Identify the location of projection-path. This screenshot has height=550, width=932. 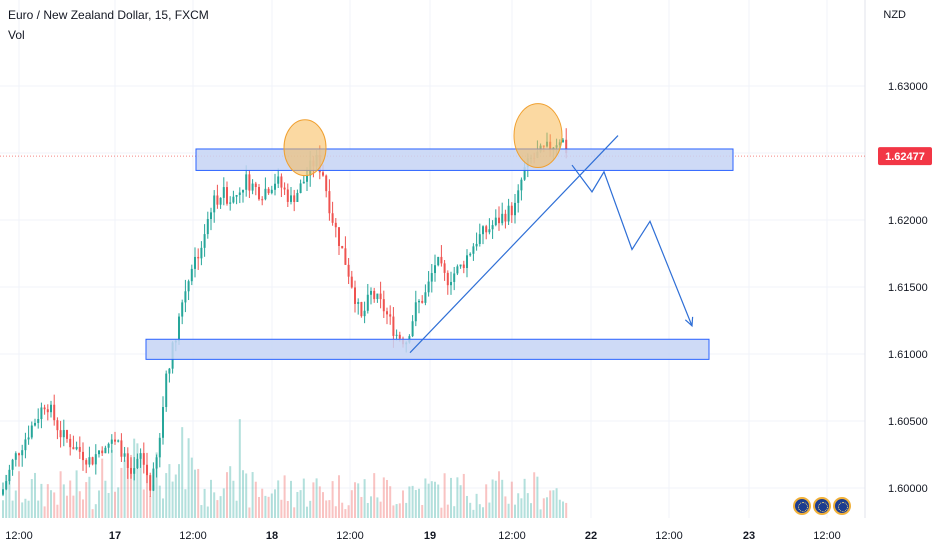
(632, 245).